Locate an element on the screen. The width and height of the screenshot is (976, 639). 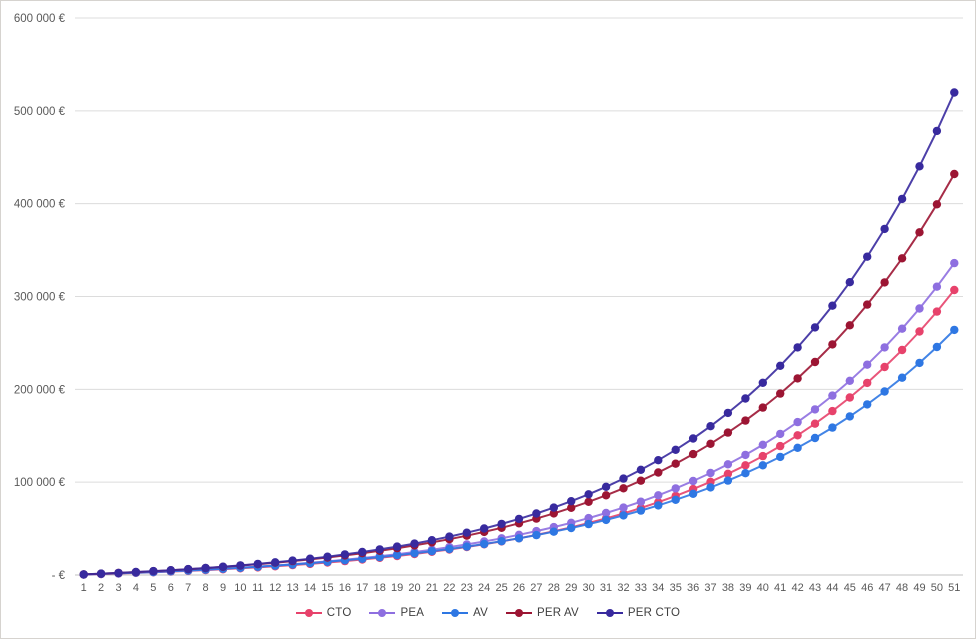
x-axis-label: 23 is located at coordinates (467, 588).